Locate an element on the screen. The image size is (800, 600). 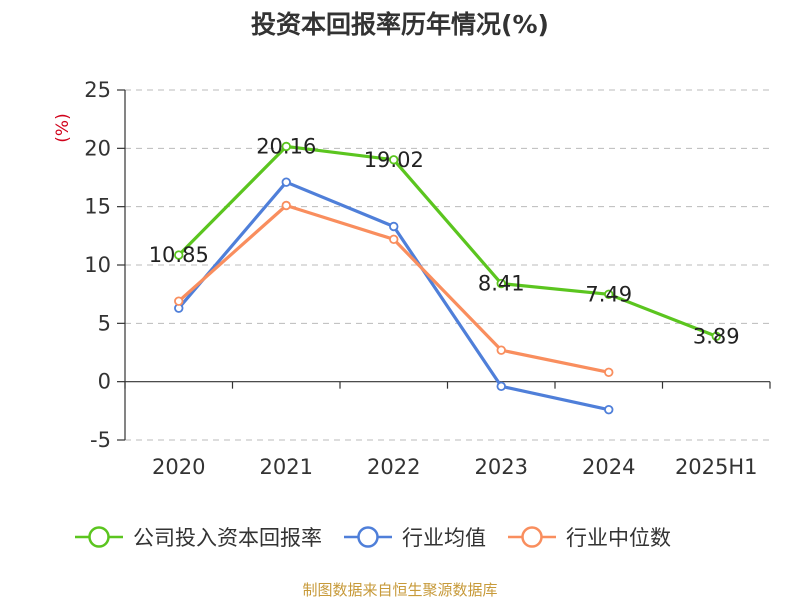
y-tick-label: 15 is located at coordinates (97, 207).